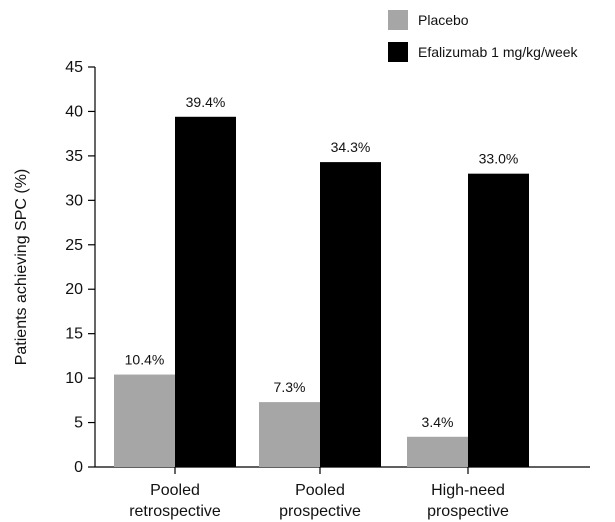 The height and width of the screenshot is (522, 615). What do you see at coordinates (21, 267) in the screenshot?
I see `y-axis-title: Patients achieving SPC (%)` at bounding box center [21, 267].